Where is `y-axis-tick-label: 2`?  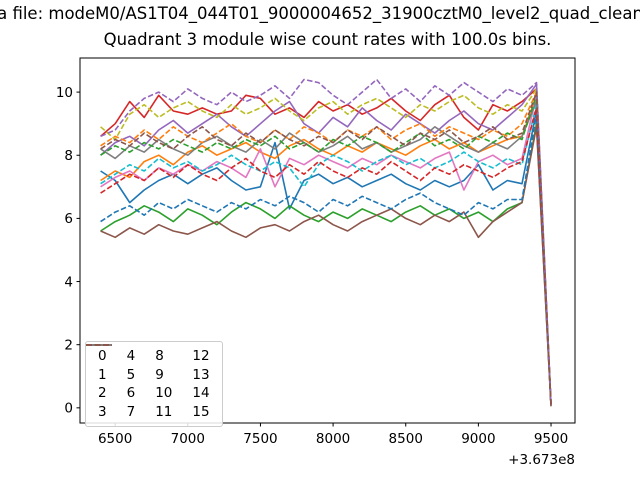
y-axis-tick-label: 2 is located at coordinates (68, 345).